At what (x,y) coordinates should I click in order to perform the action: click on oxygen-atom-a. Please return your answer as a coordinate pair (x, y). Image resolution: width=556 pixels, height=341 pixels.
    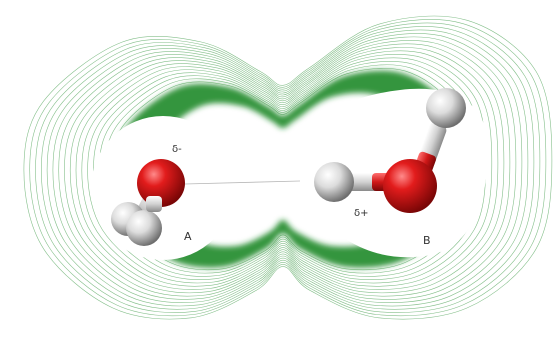
    Looking at the image, I should click on (161, 183).